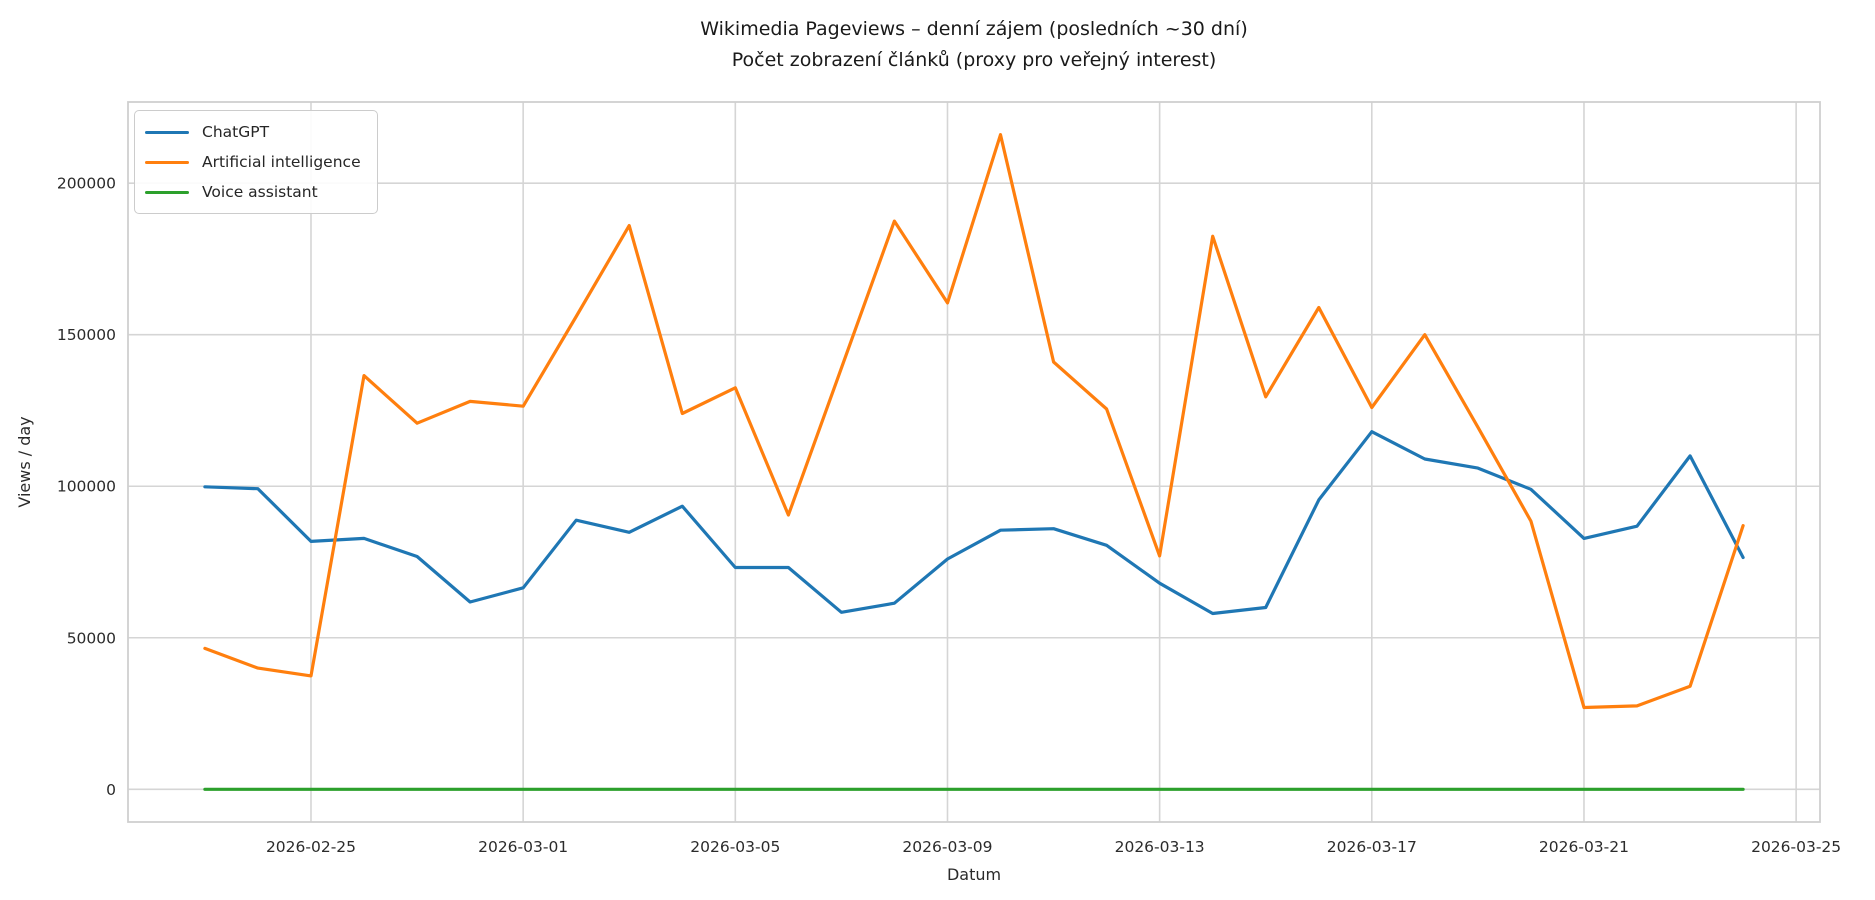 The image size is (1875, 900). What do you see at coordinates (281, 162) in the screenshot?
I see `legend-label: Artificial intelligence` at bounding box center [281, 162].